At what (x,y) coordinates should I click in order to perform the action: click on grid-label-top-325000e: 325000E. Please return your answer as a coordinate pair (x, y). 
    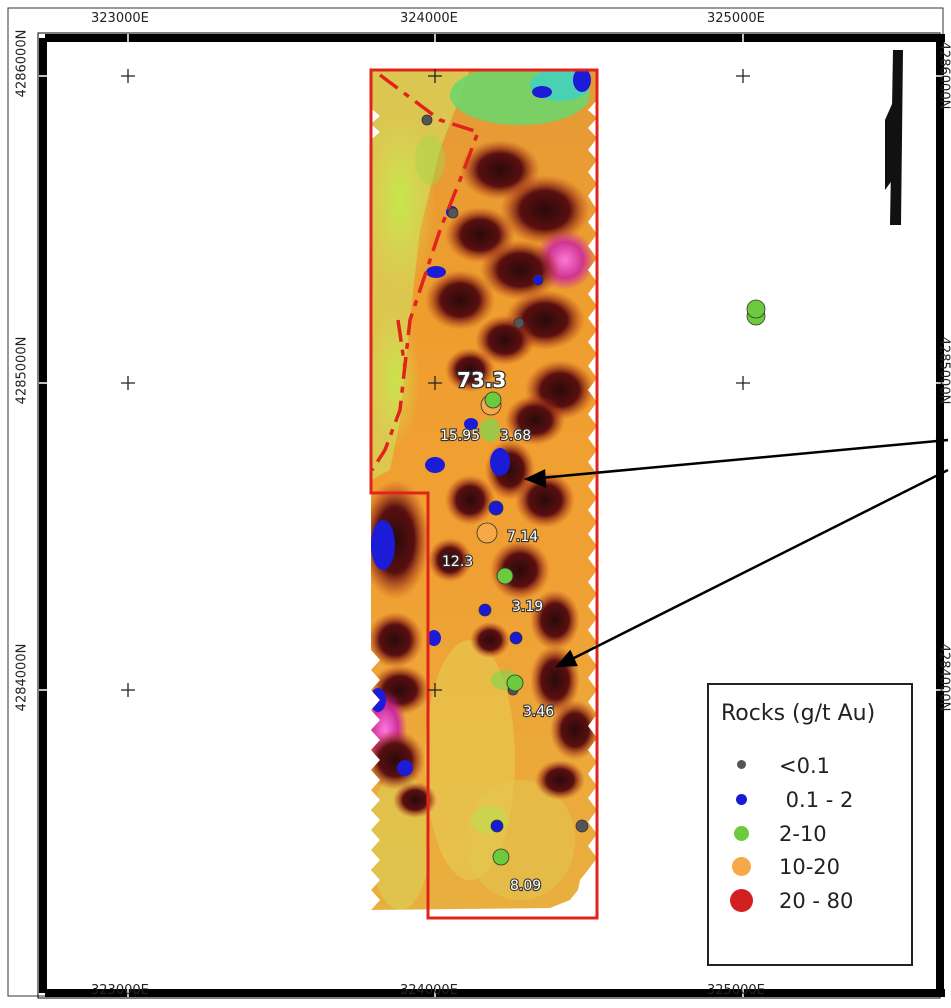
    Looking at the image, I should click on (736, 18).